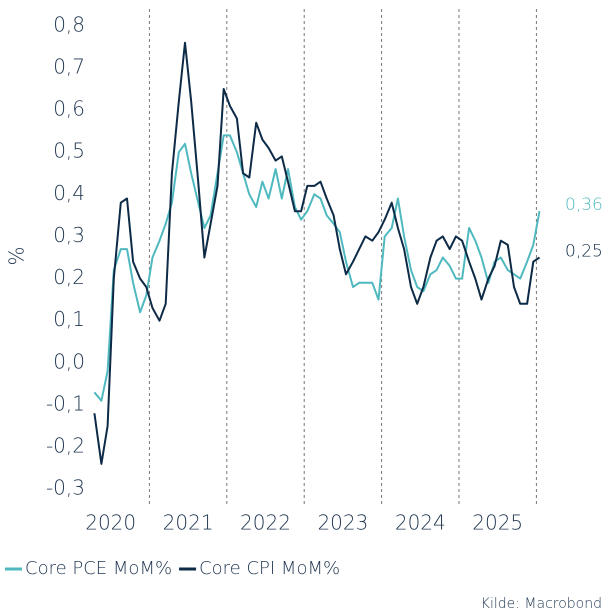 The height and width of the screenshot is (615, 607). I want to click on y-tick-label: -0,1, so click(65, 403).